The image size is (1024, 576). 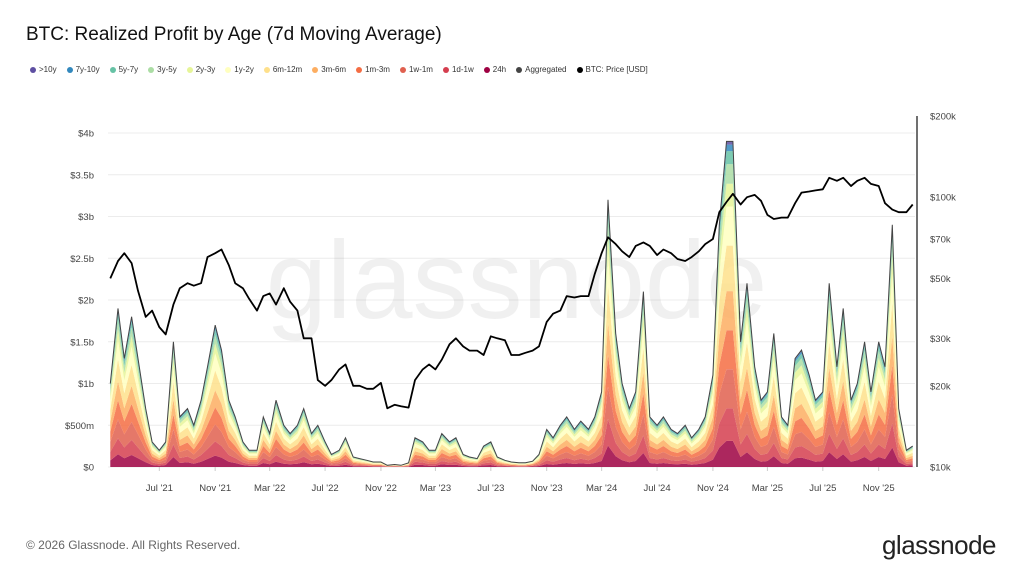 I want to click on y-right-tick-label: $70k, so click(x=940, y=240).